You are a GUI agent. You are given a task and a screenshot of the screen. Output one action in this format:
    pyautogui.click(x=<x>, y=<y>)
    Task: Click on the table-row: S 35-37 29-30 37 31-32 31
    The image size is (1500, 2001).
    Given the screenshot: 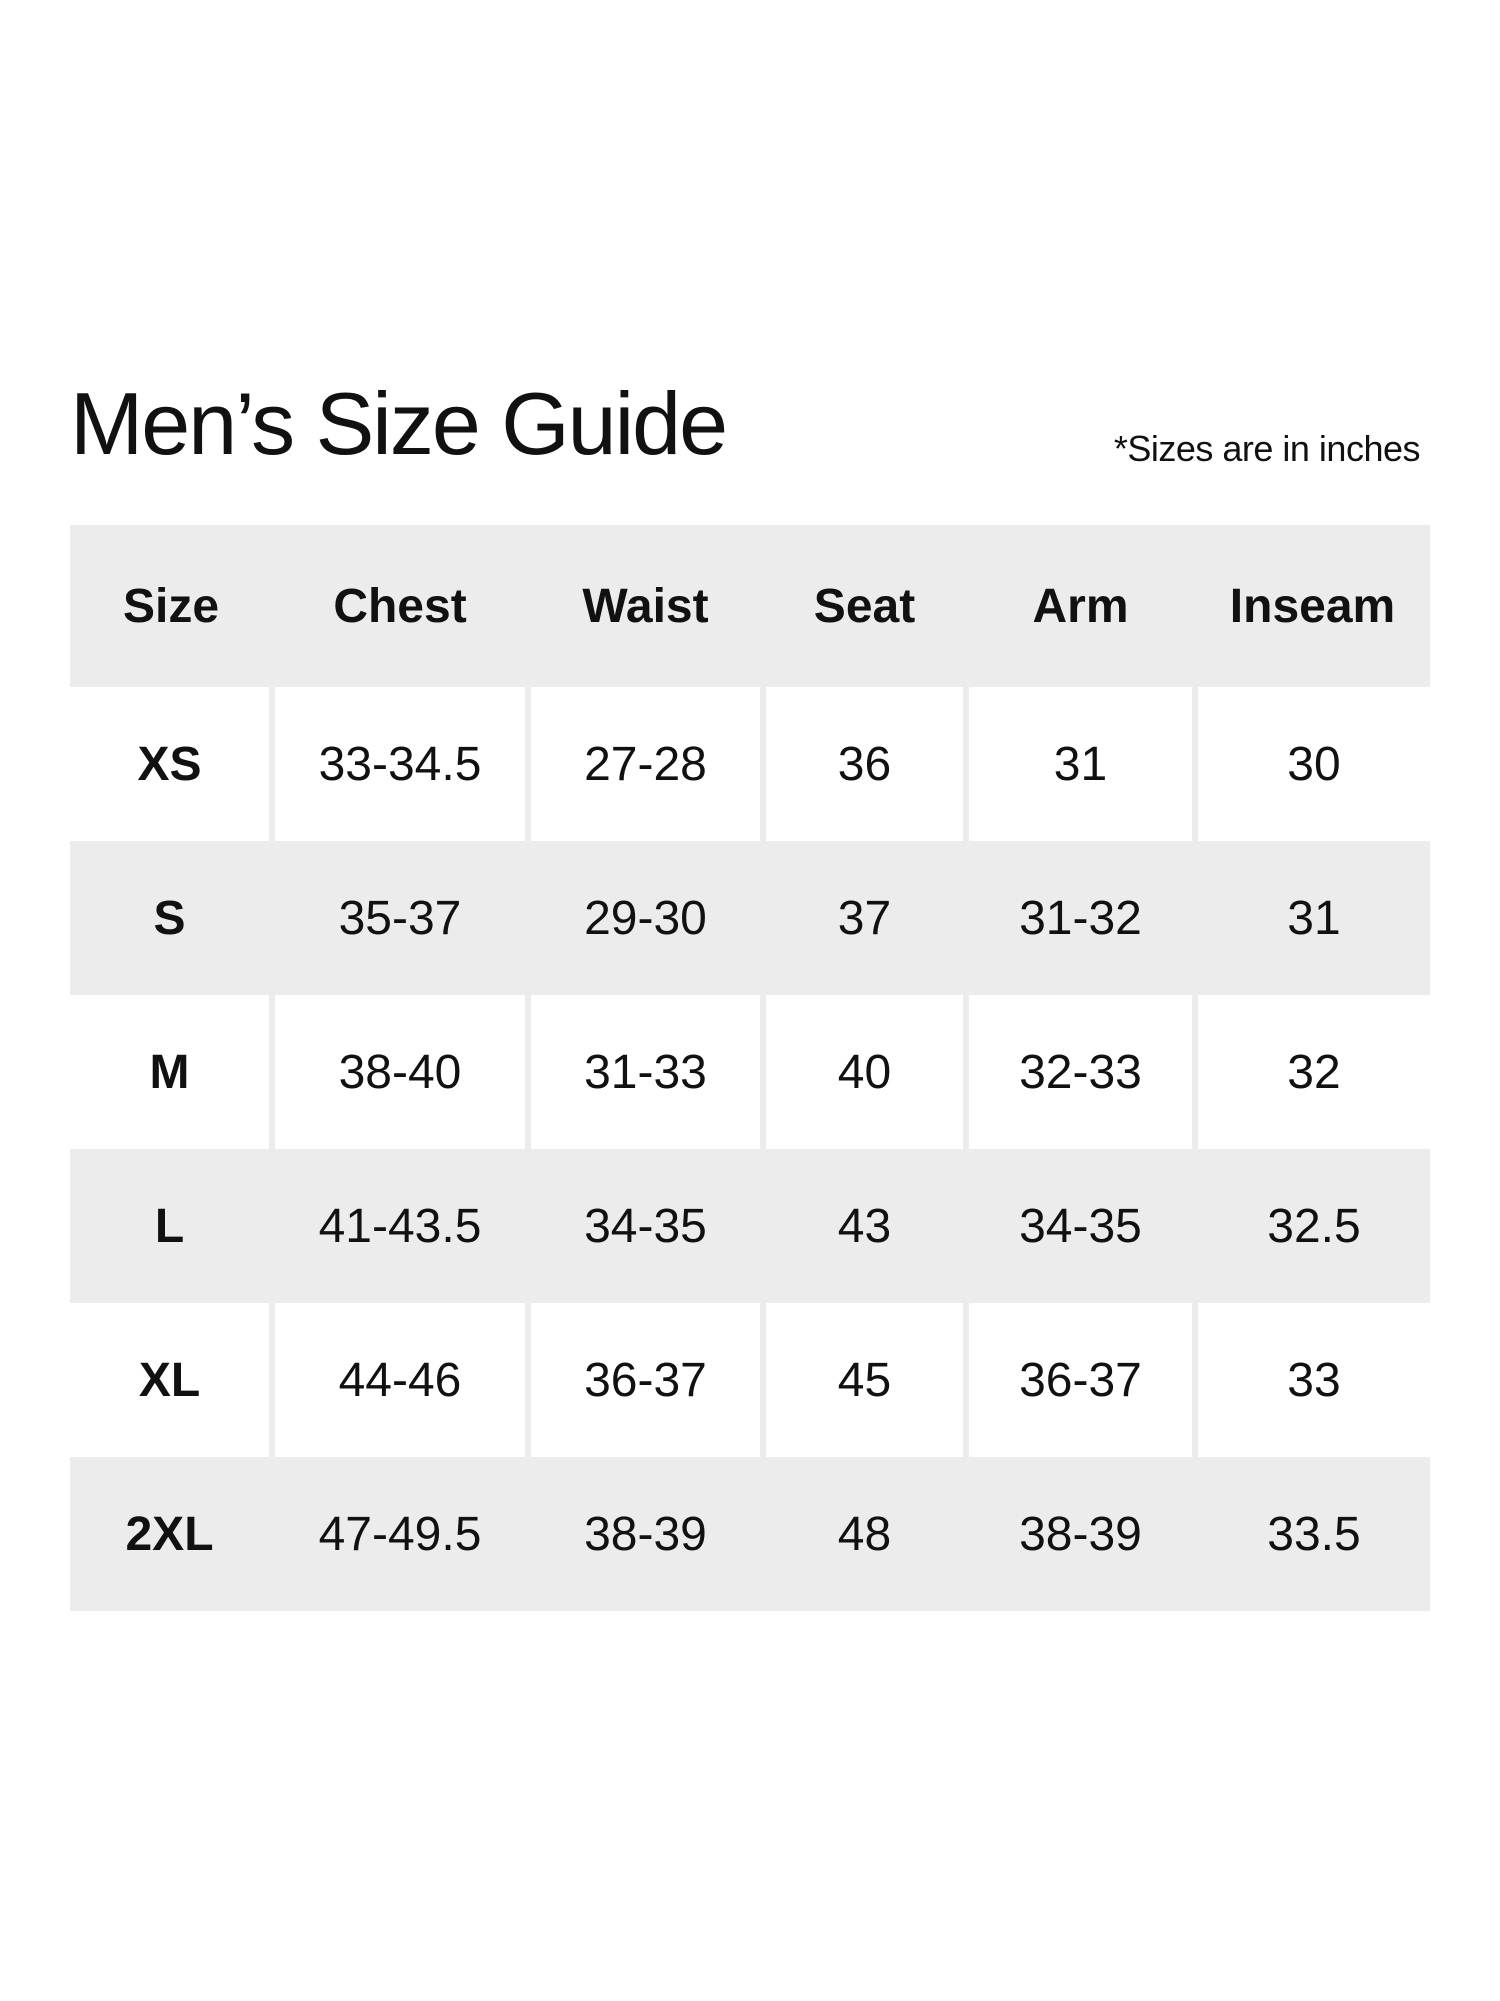 What is the action you would take?
    pyautogui.click(x=750, y=918)
    